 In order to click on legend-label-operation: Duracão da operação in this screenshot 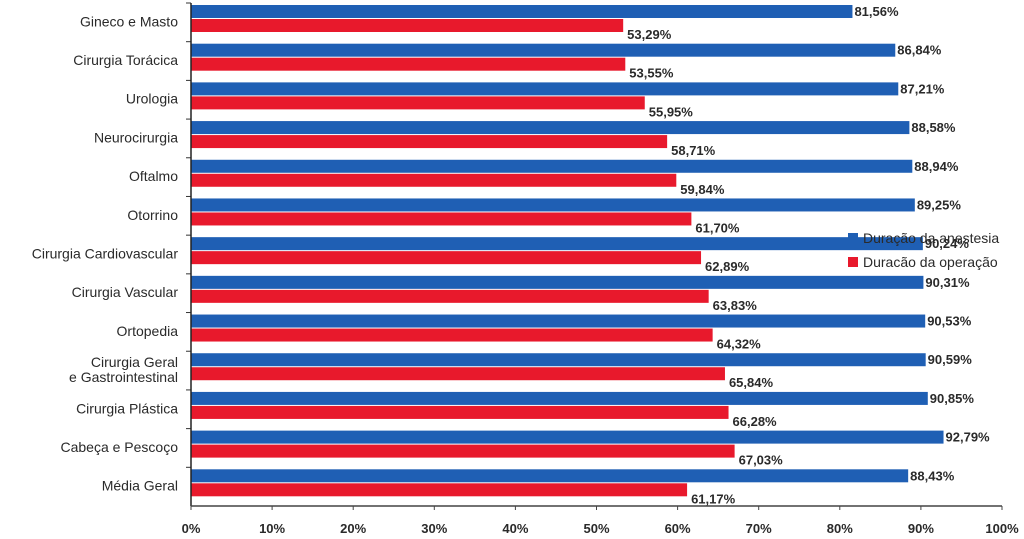, I will do `click(930, 262)`.